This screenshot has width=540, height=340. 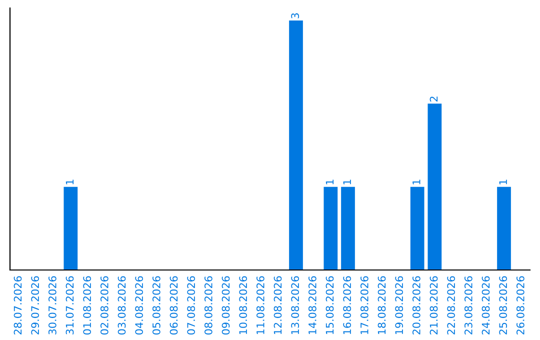 What do you see at coordinates (399, 305) in the screenshot?
I see `x-tick-label: 19.08.2026` at bounding box center [399, 305].